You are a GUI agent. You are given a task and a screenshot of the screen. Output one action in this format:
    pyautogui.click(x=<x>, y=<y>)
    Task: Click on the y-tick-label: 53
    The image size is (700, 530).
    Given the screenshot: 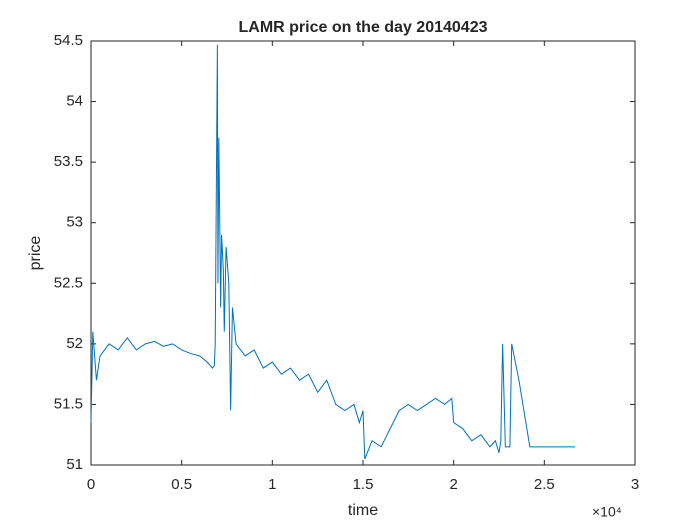 What is the action you would take?
    pyautogui.click(x=74, y=222)
    